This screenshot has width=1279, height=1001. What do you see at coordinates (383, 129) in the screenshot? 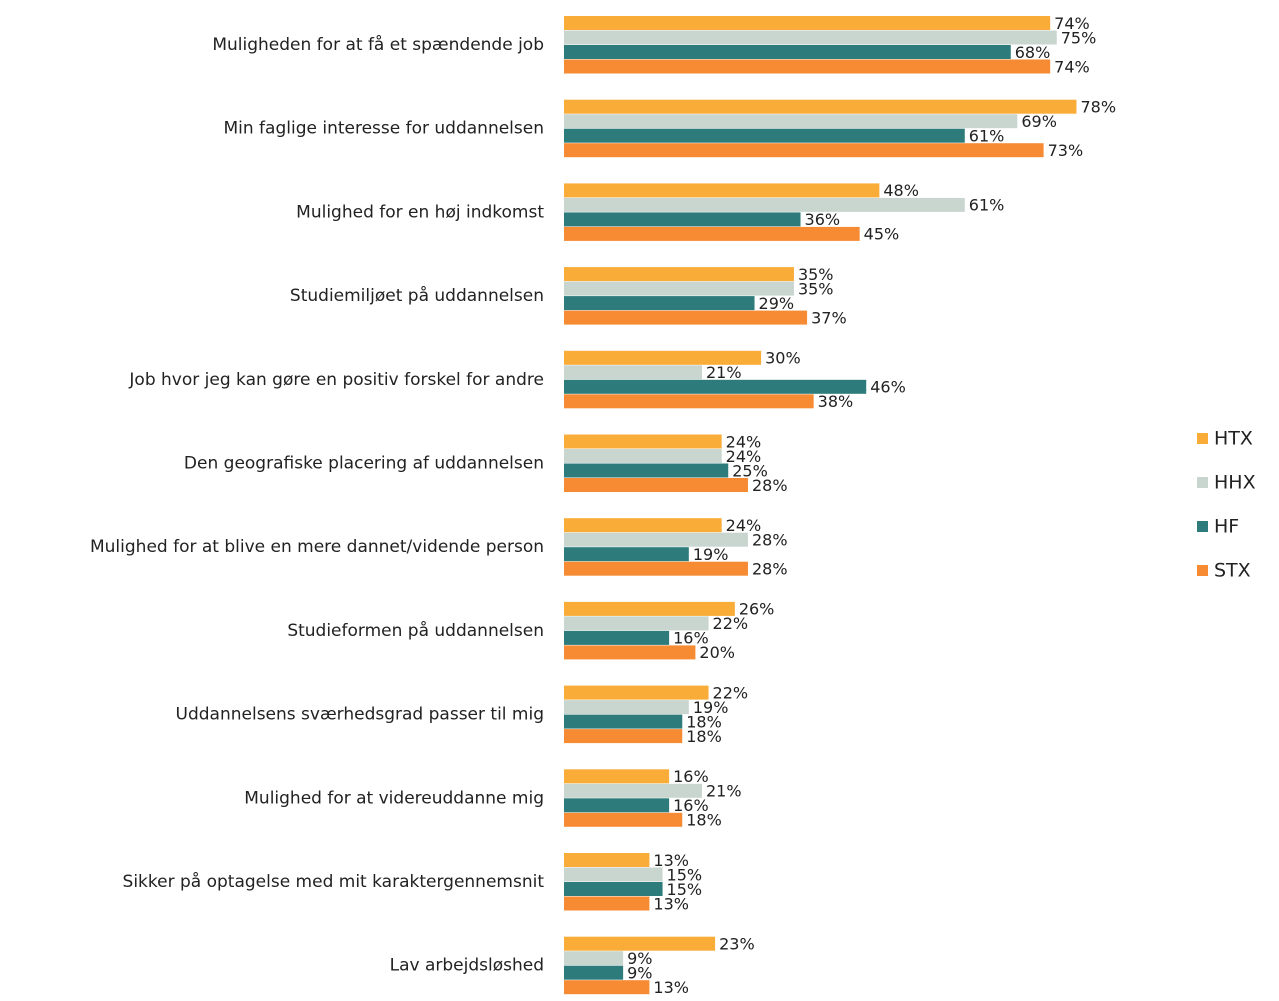
I see `category-label: Min faglige interesse for uddannelsen` at bounding box center [383, 129].